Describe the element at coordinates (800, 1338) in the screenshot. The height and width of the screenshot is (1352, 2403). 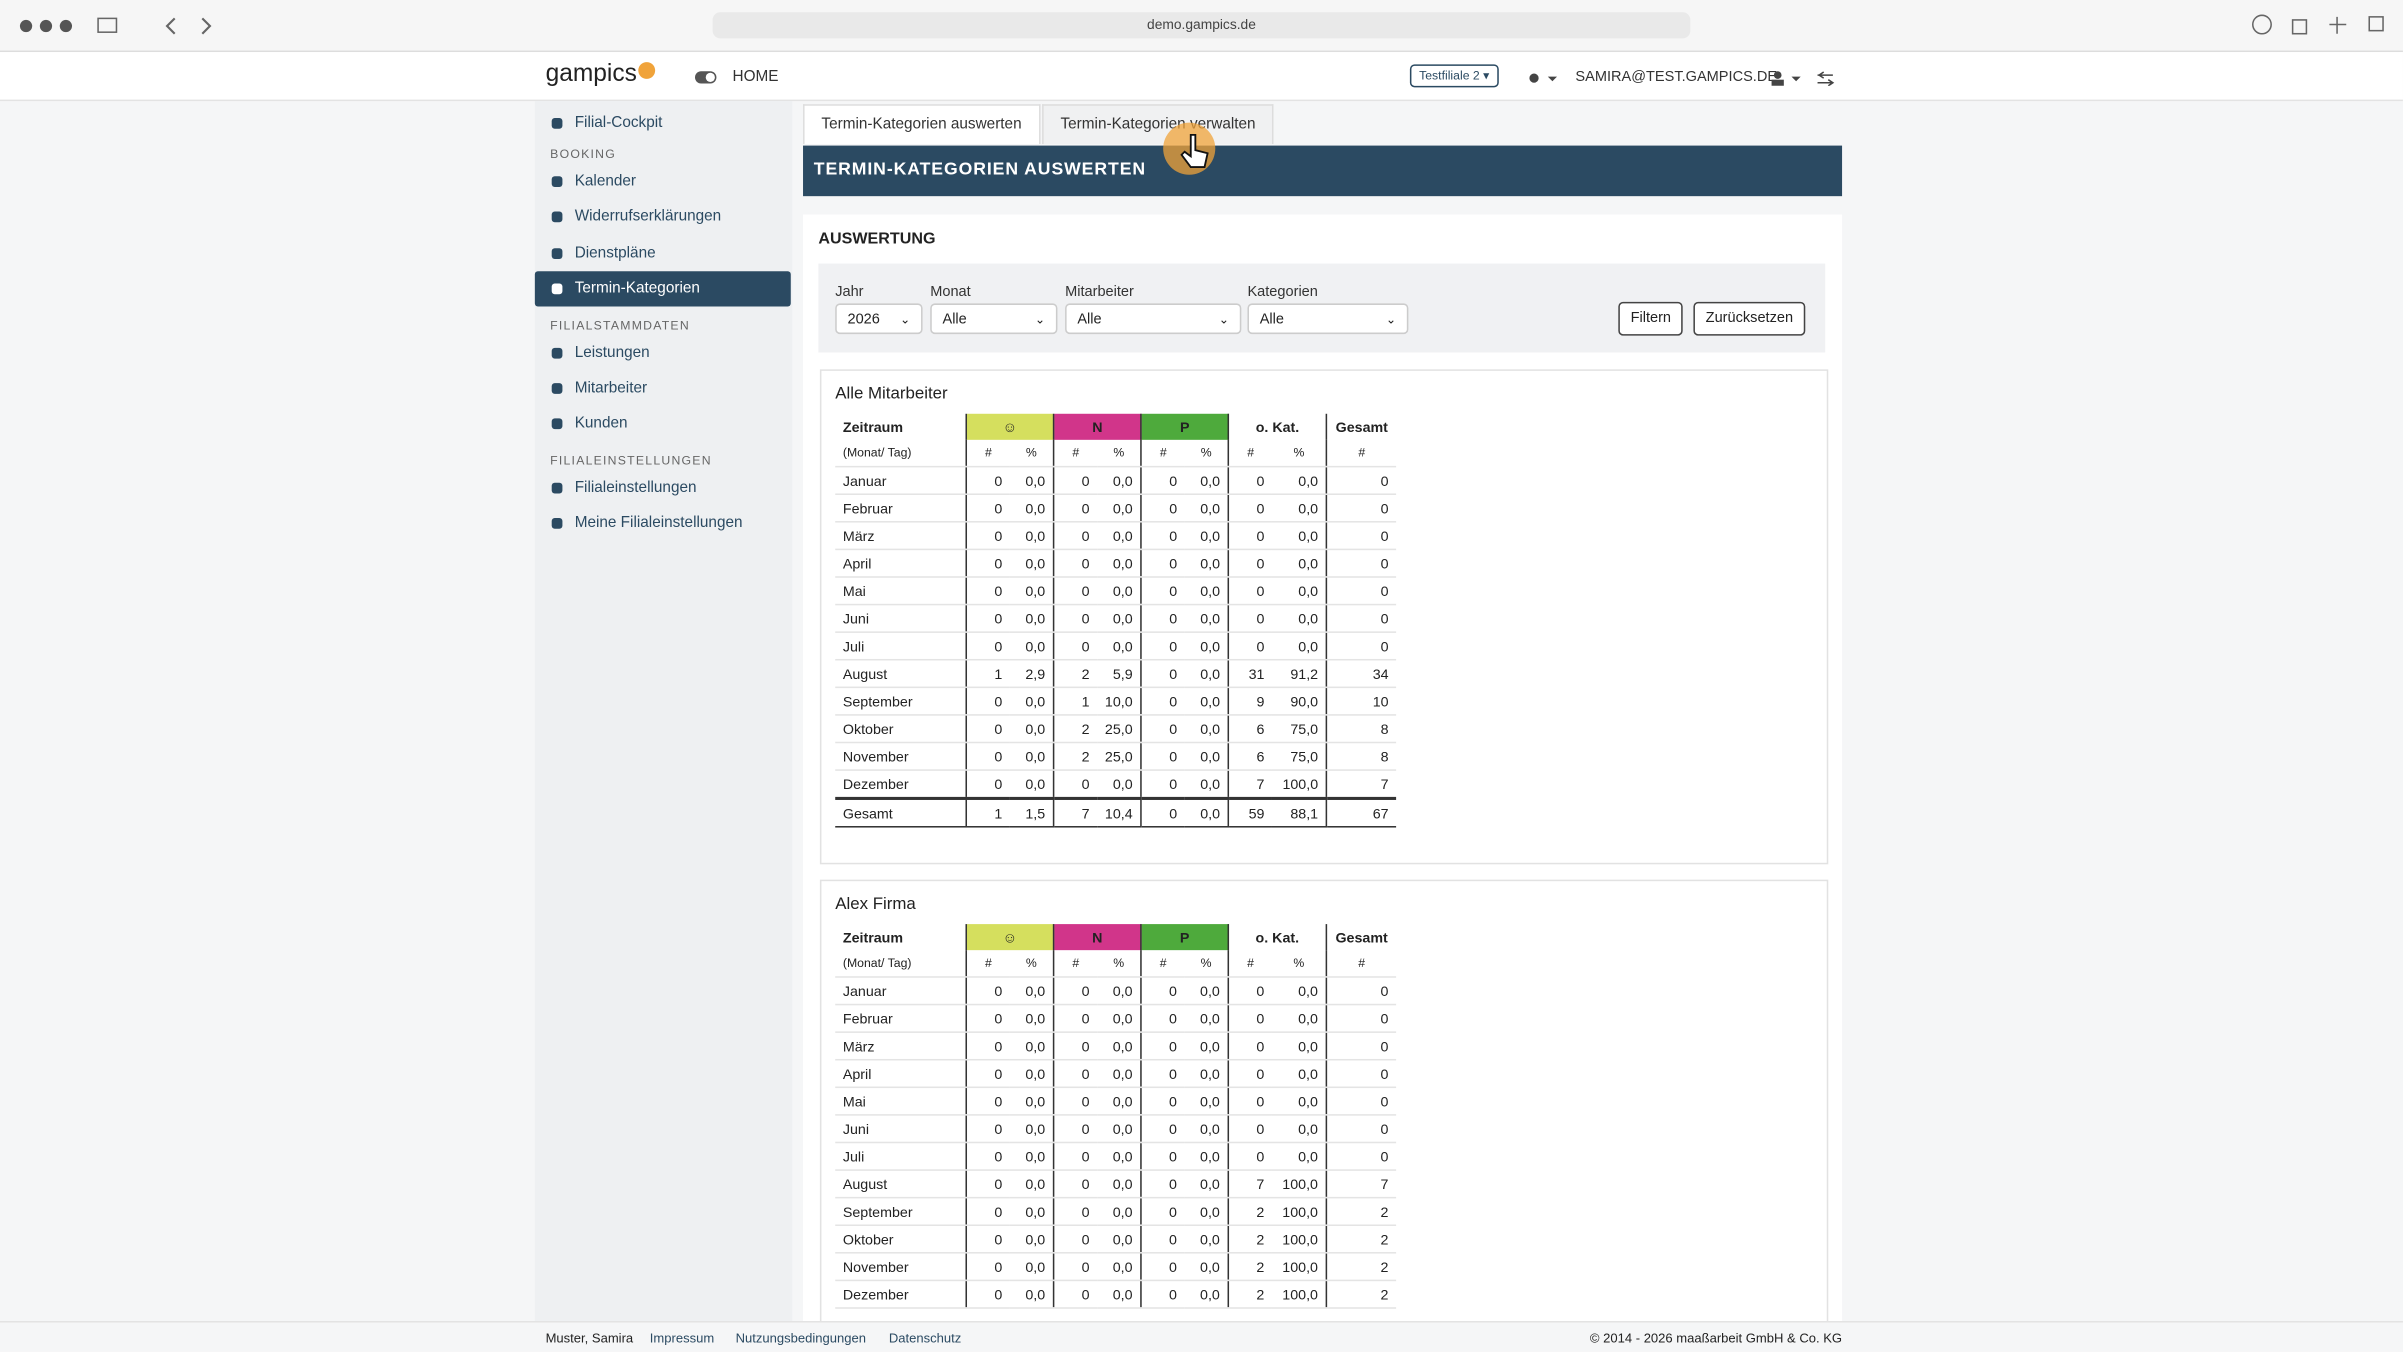
I see `footer-link: Nutzungsbedingungen` at that location.